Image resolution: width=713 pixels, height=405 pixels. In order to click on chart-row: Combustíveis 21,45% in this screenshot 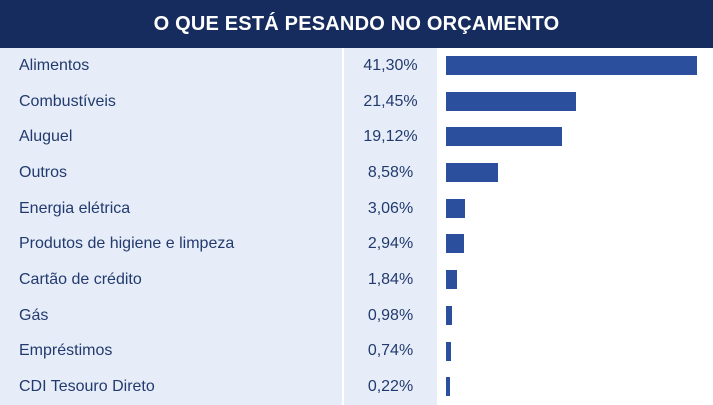, I will do `click(356, 101)`.